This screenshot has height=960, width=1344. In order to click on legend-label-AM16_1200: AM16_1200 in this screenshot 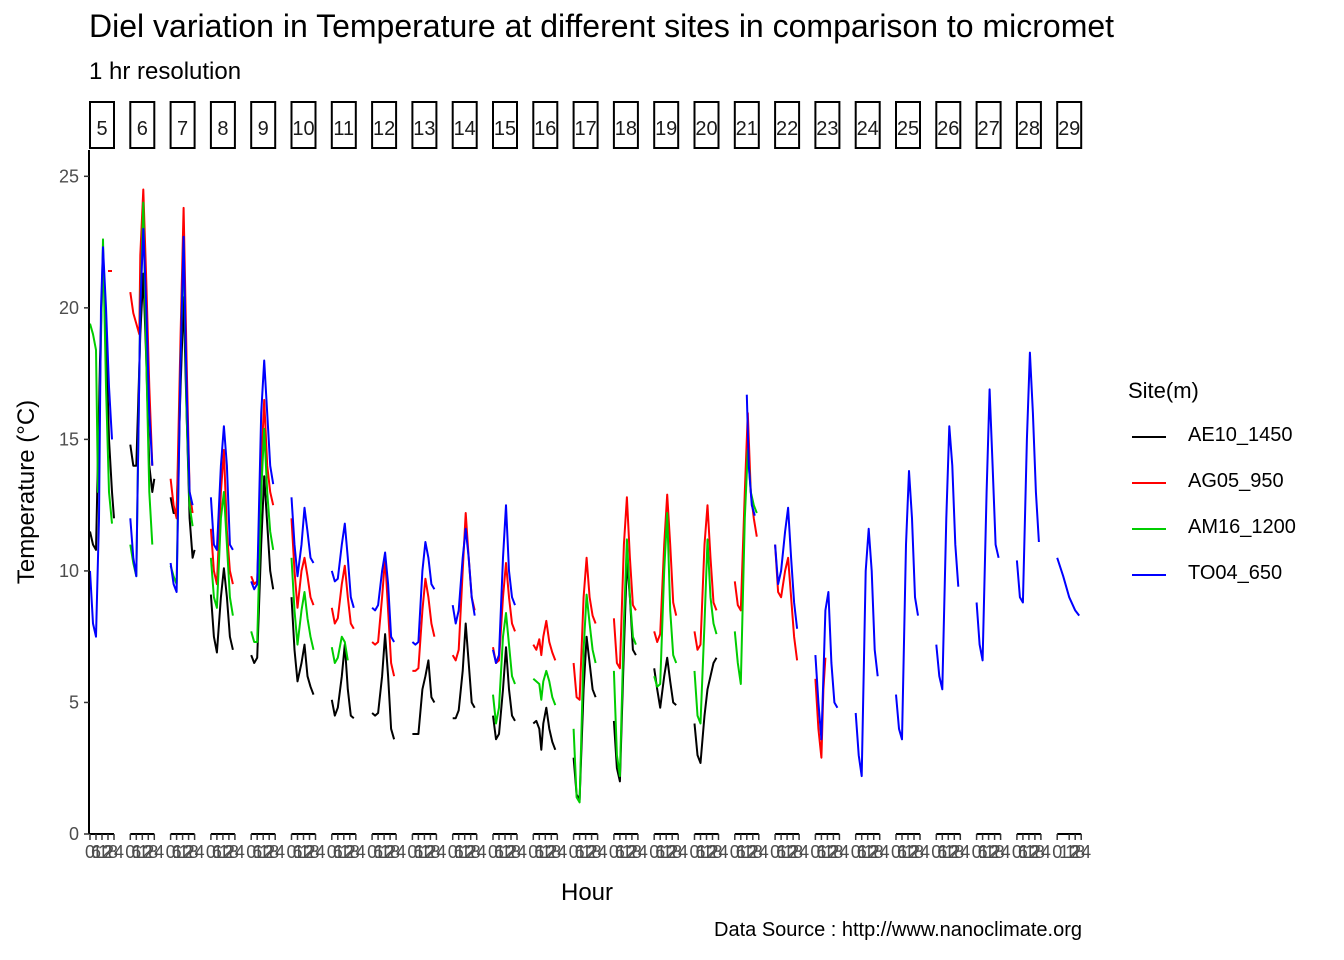, I will do `click(1242, 527)`.